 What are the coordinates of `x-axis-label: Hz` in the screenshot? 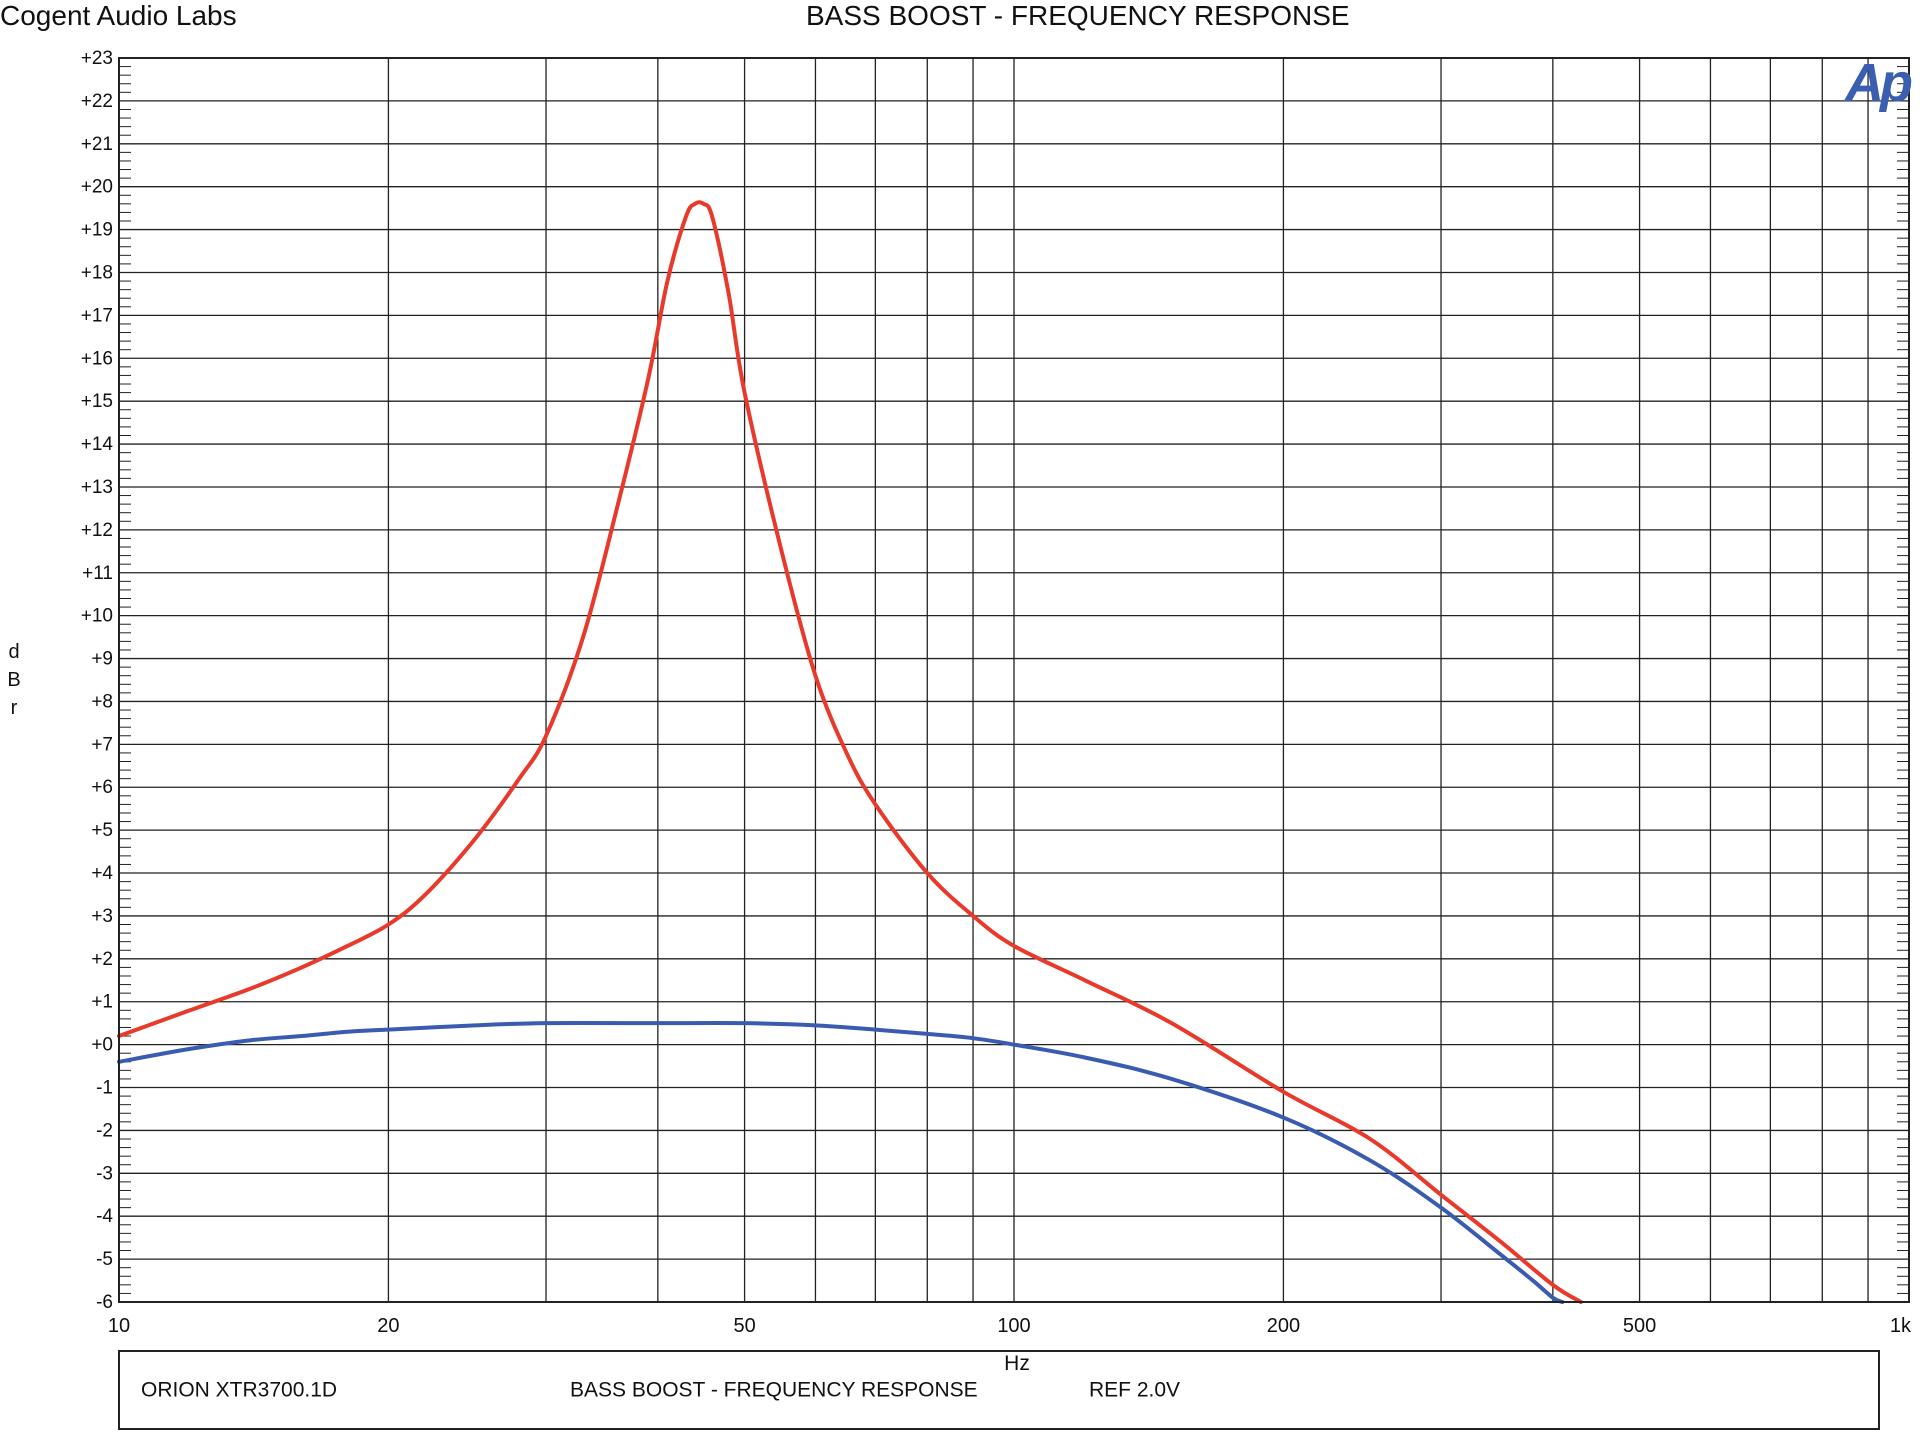 It's located at (1017, 1363).